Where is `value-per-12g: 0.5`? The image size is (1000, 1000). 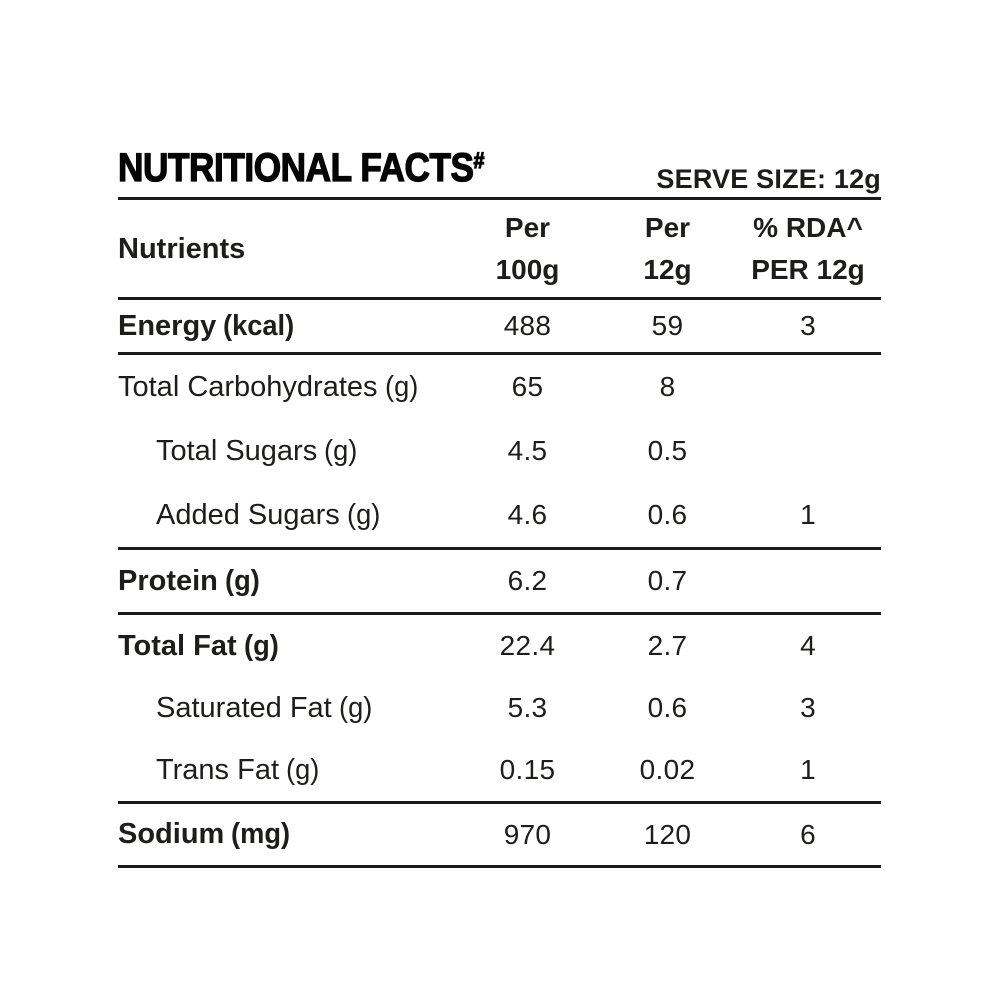
value-per-12g: 0.5 is located at coordinates (667, 450).